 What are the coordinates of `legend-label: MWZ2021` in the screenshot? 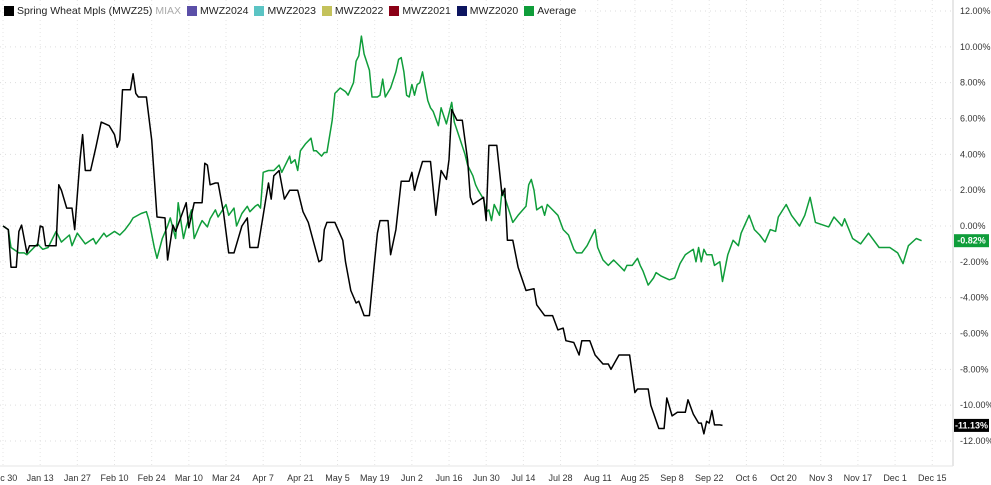 It's located at (426, 11).